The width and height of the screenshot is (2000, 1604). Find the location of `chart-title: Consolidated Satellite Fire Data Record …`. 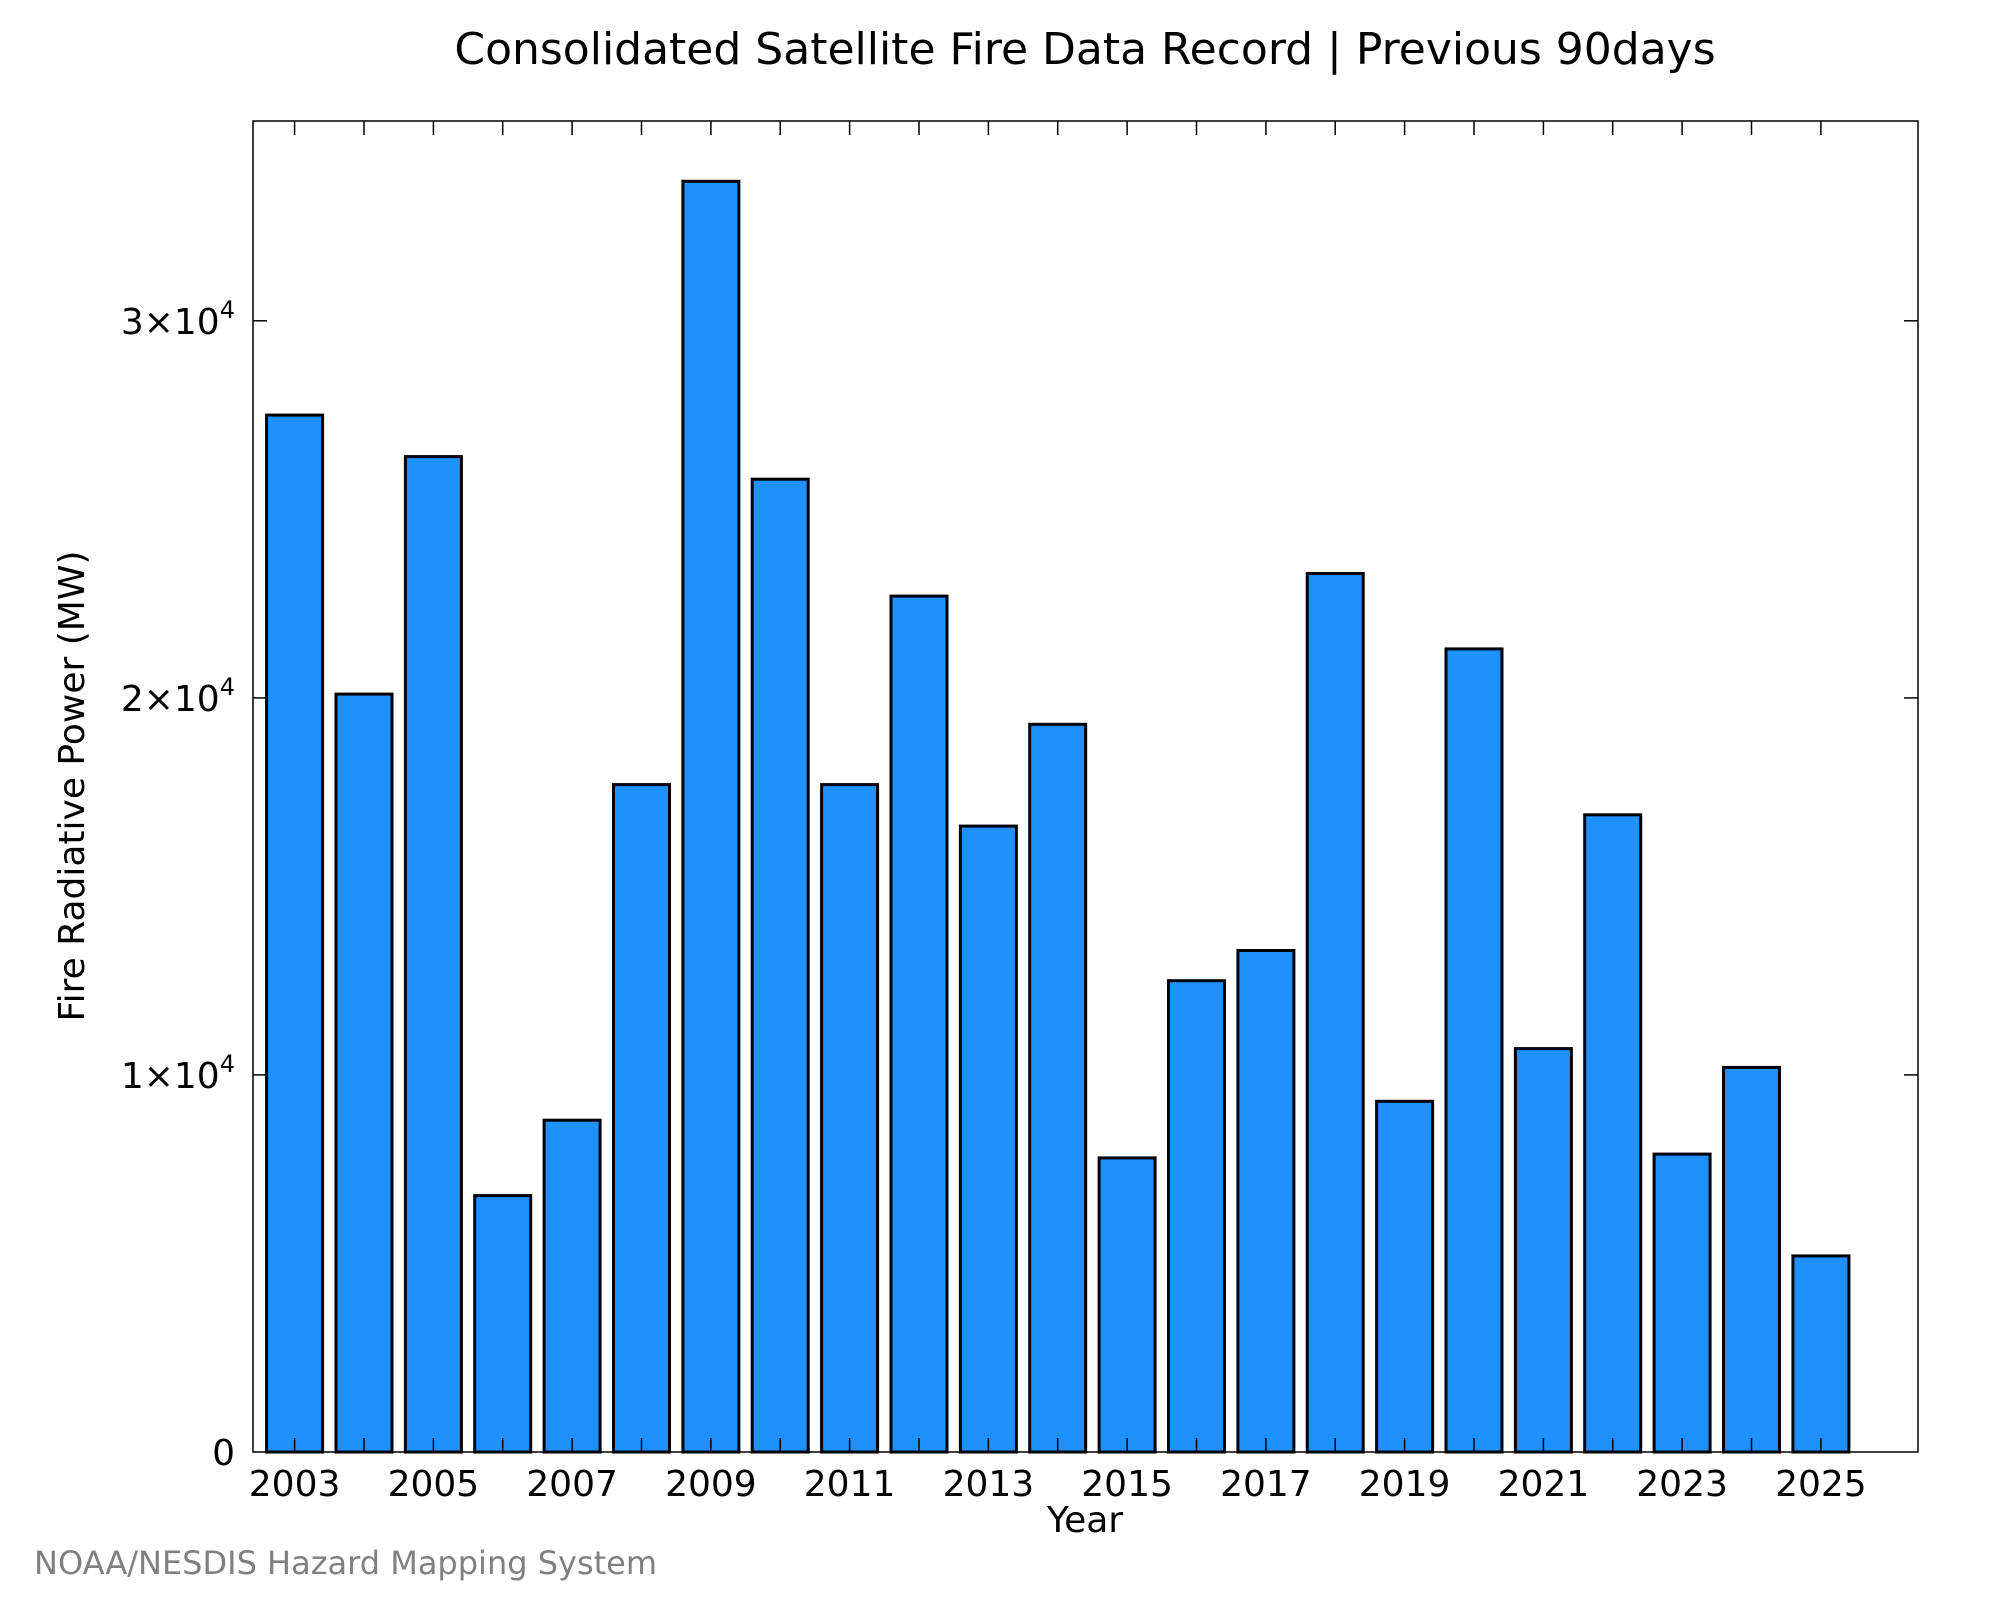

chart-title: Consolidated Satellite Fire Data Record … is located at coordinates (1084, 49).